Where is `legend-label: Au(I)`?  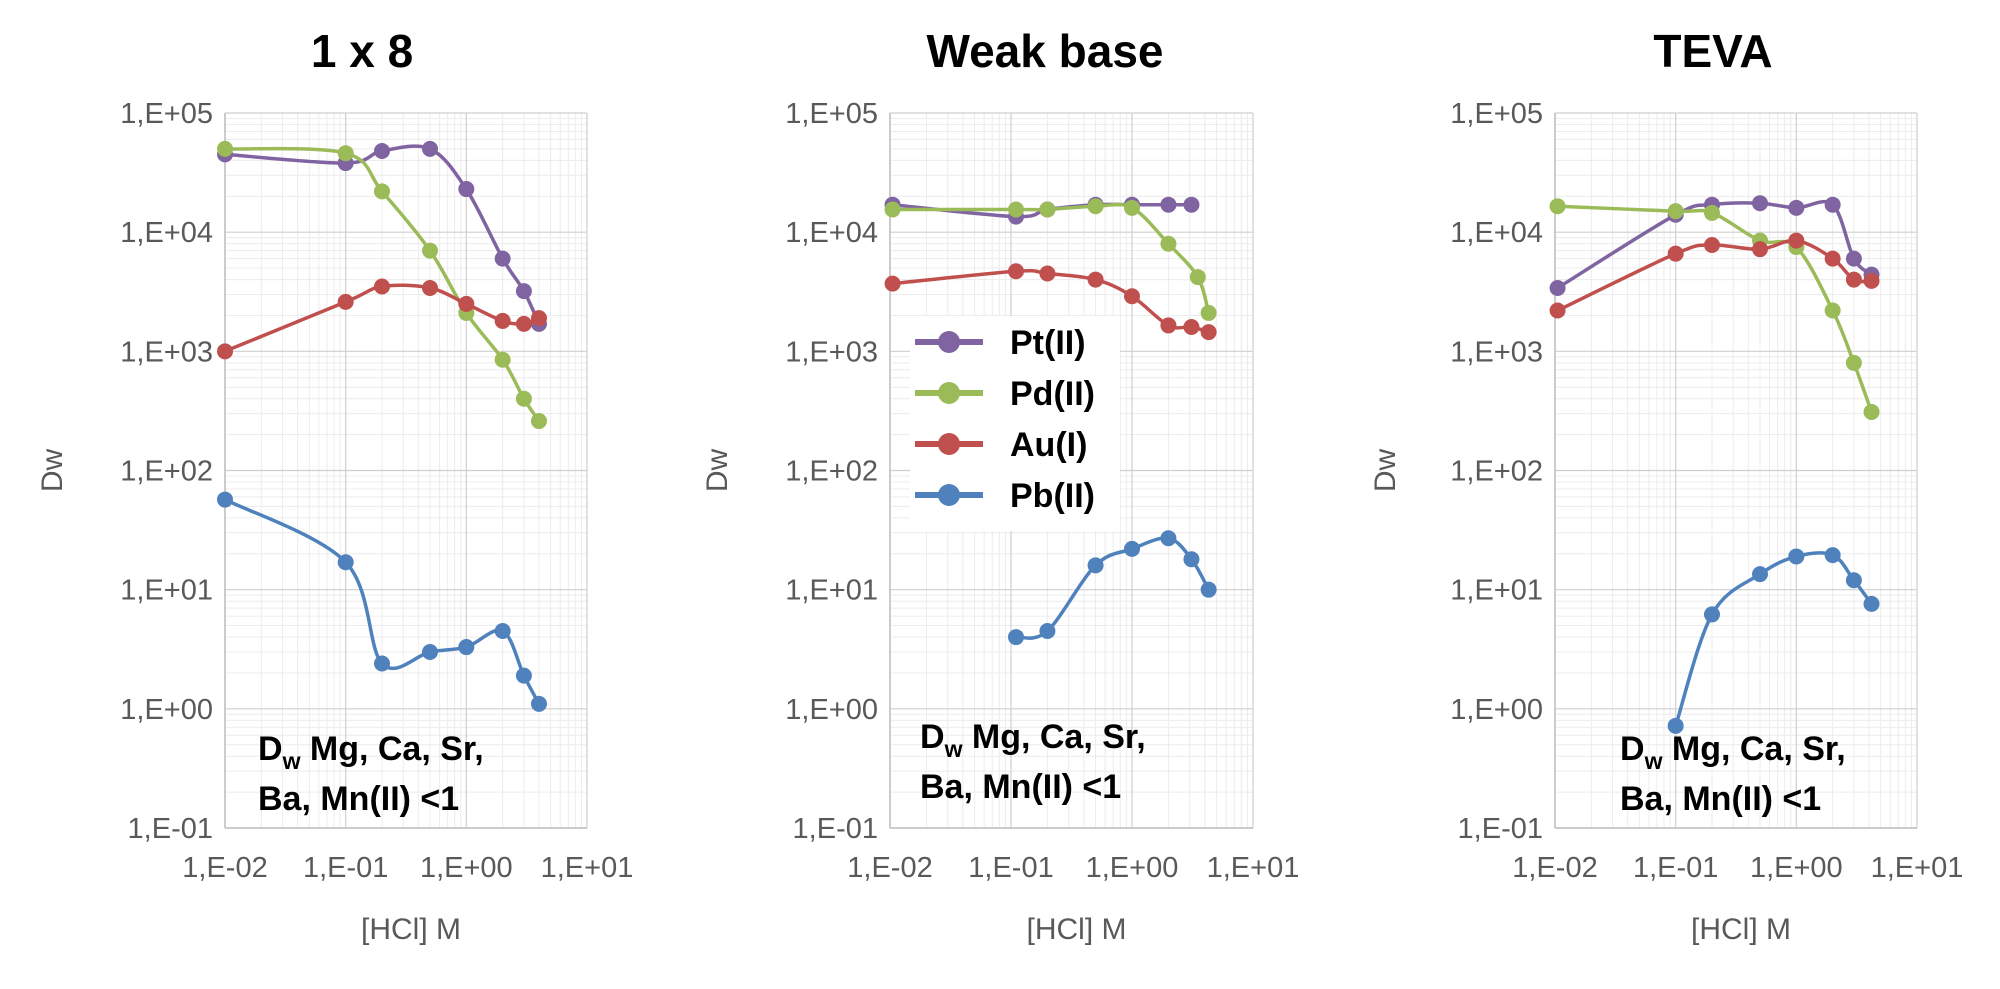
legend-label: Au(I) is located at coordinates (1048, 445).